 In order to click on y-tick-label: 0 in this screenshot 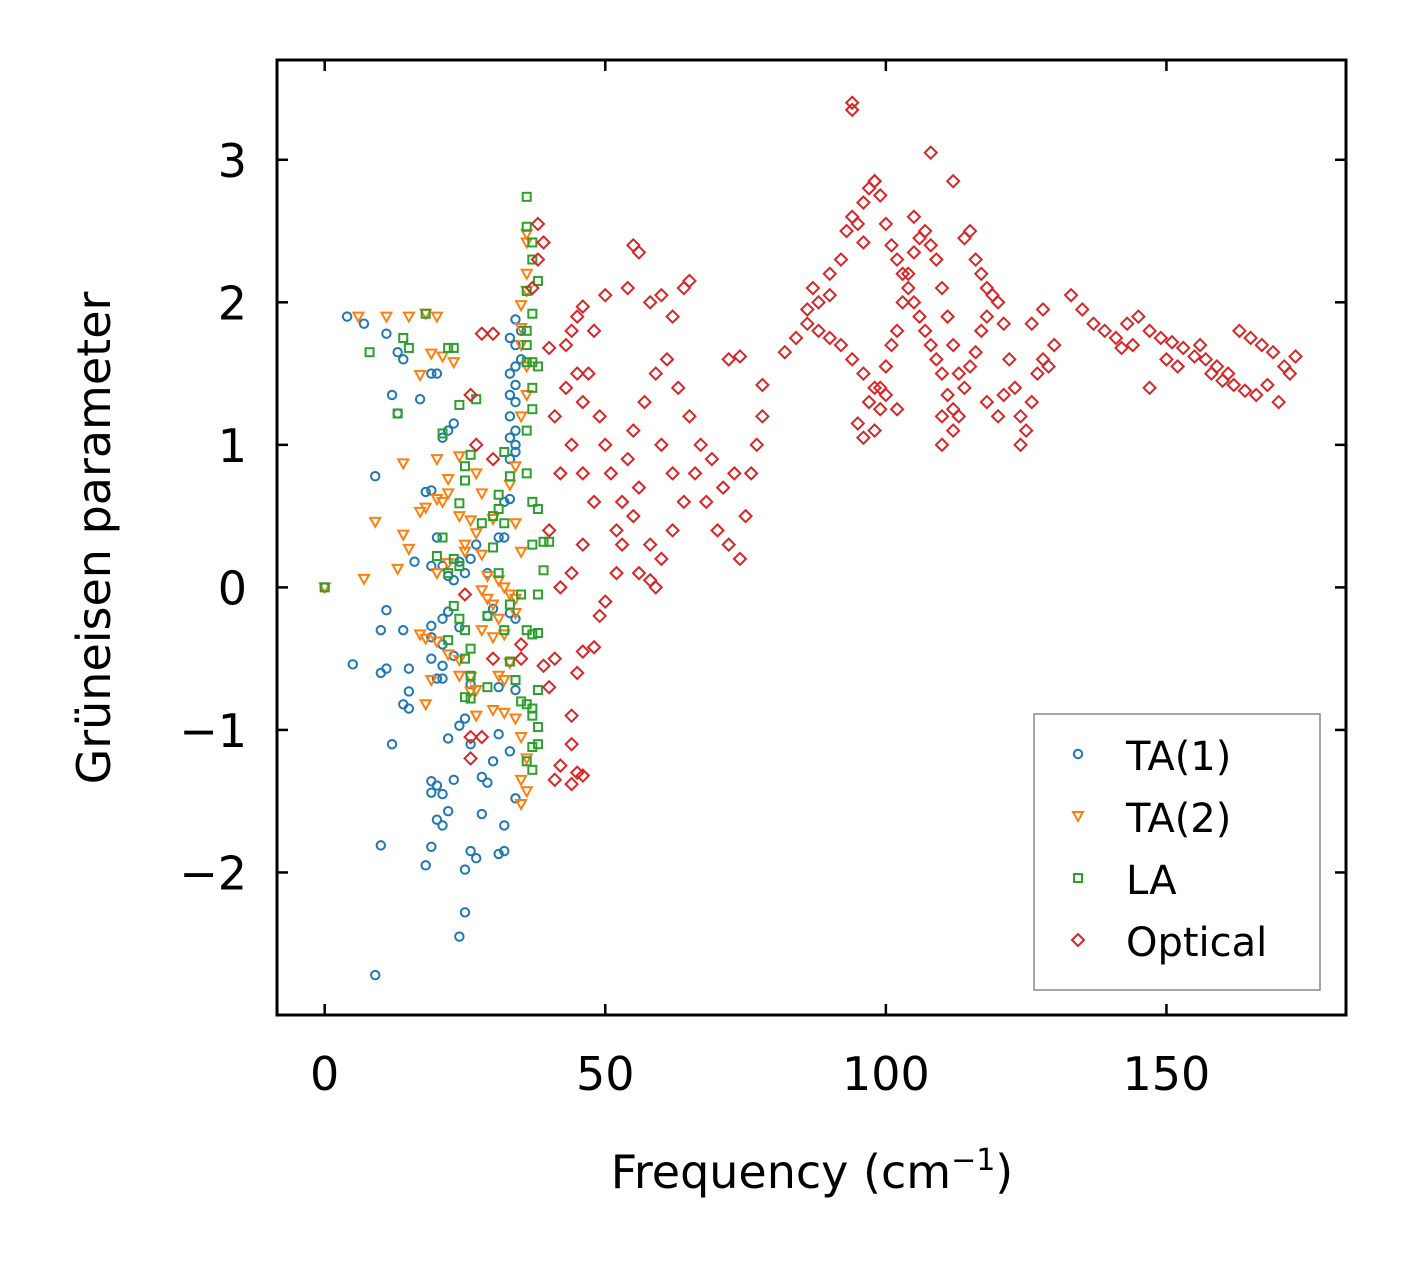, I will do `click(232, 588)`.